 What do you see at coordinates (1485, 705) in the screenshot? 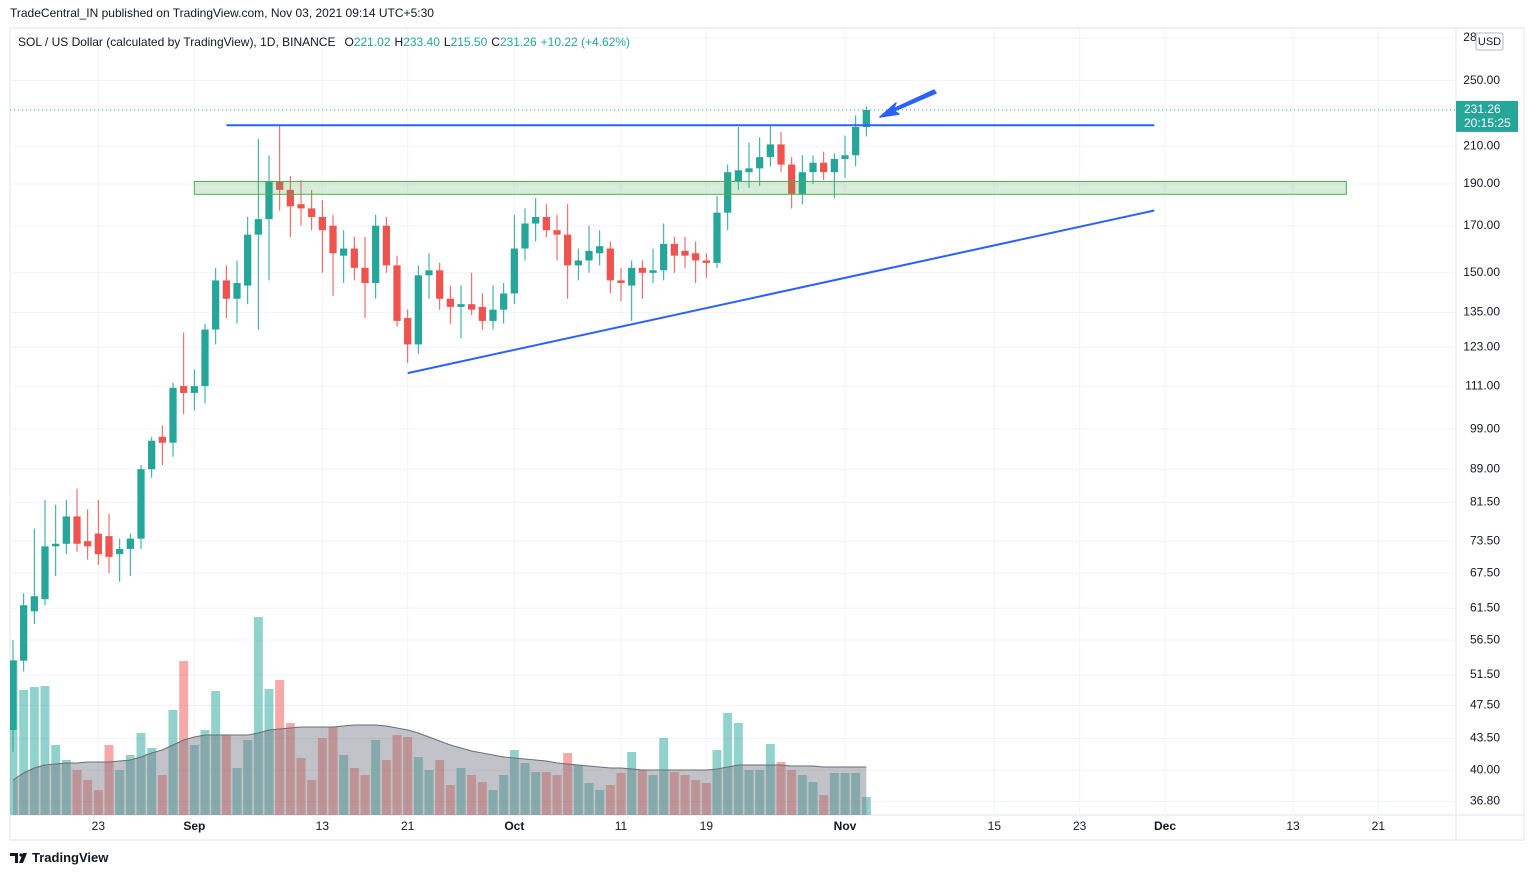
I see `y-tick-label: 47.50` at bounding box center [1485, 705].